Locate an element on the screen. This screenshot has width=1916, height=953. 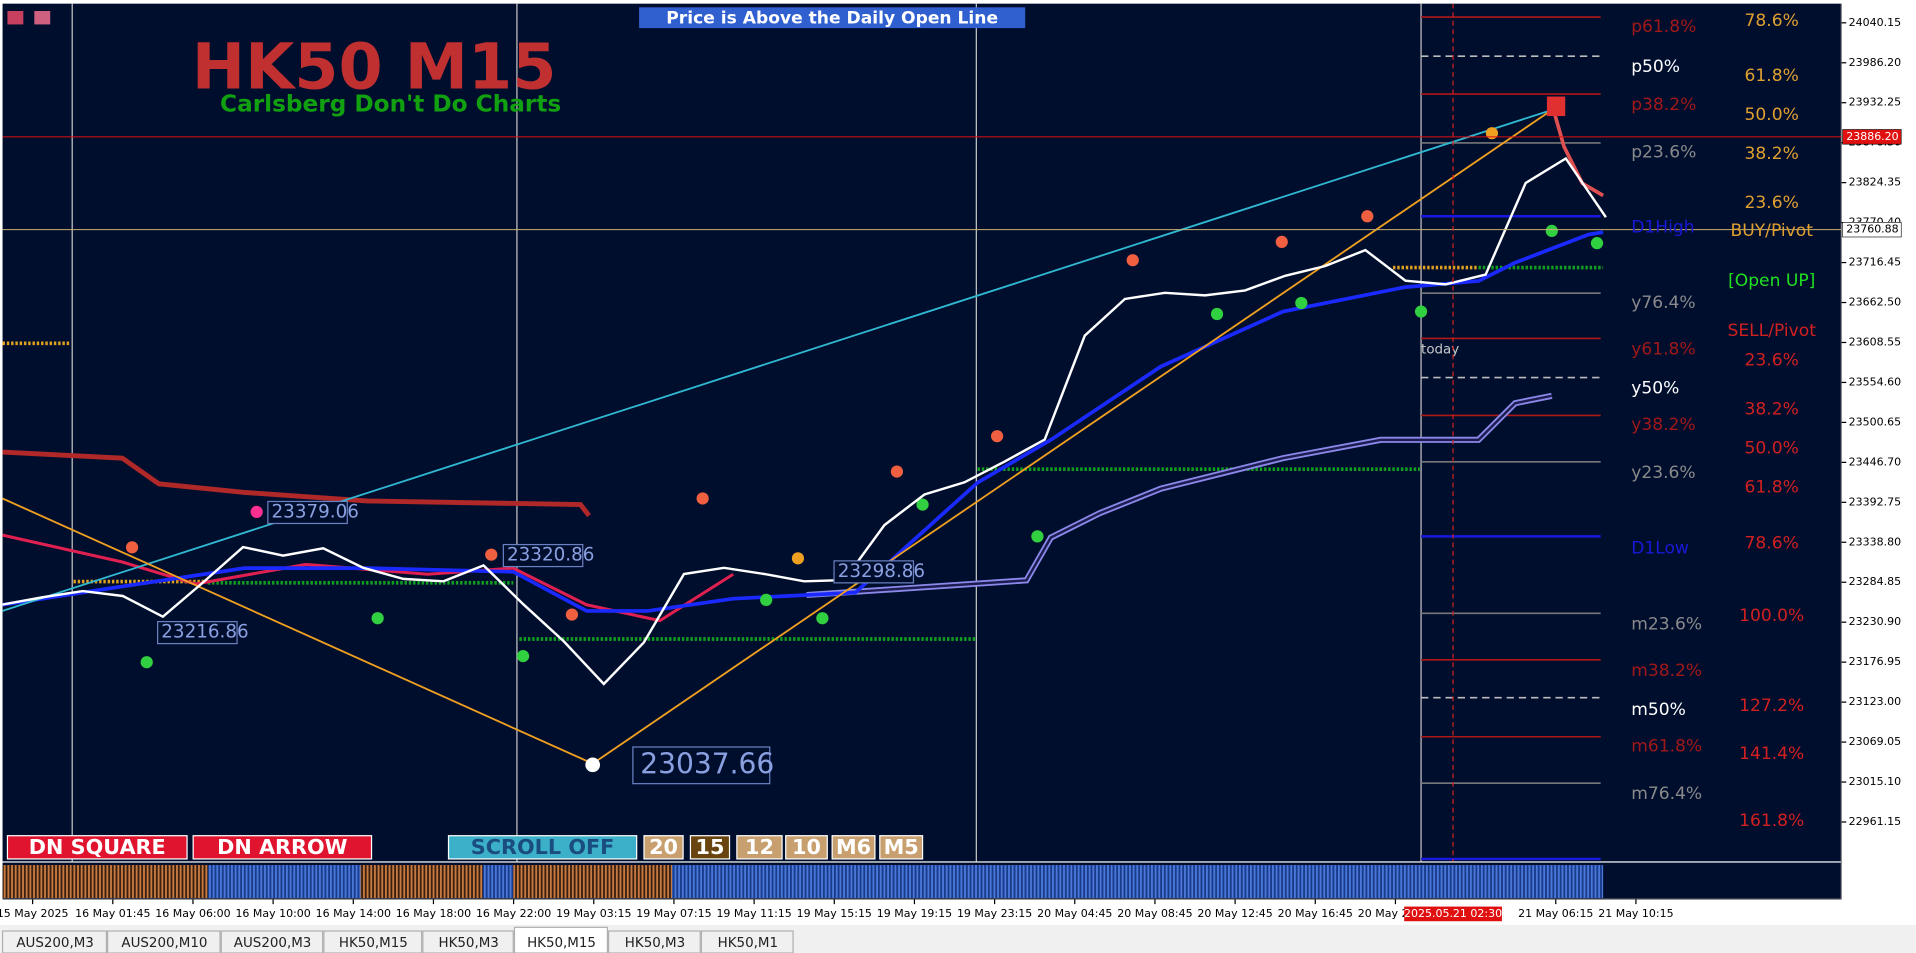
button-label: 10 is located at coordinates (806, 847).